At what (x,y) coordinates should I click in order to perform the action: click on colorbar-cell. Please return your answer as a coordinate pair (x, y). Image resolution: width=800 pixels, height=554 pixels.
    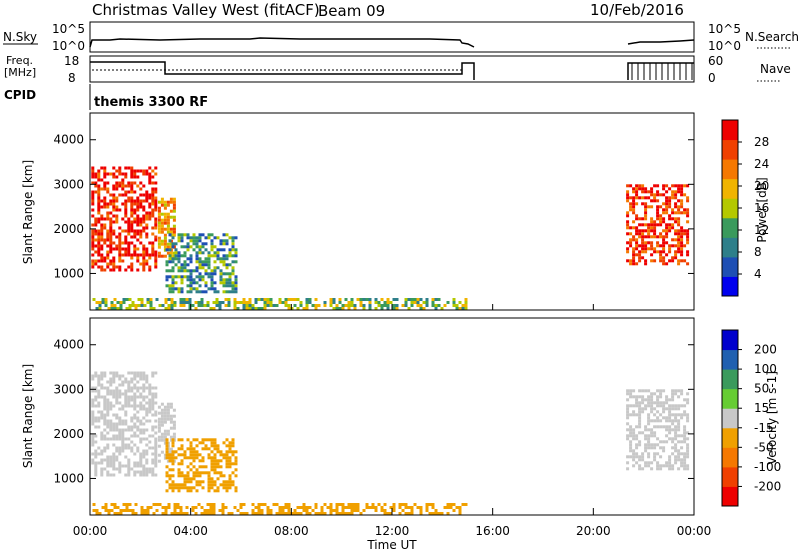
    Looking at the image, I should click on (730, 130).